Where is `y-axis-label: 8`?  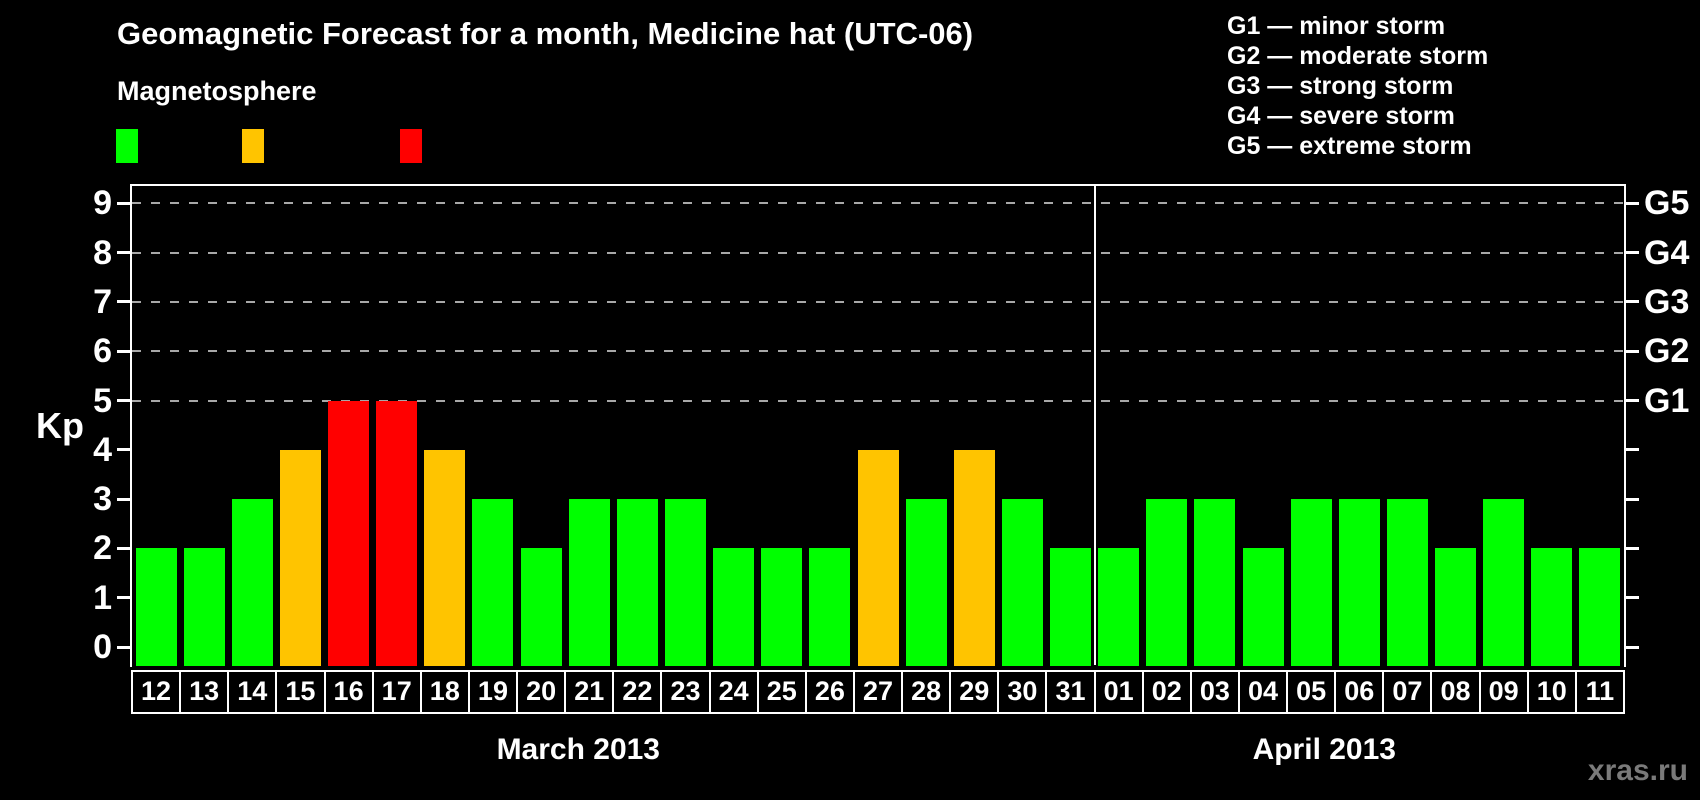 y-axis-label: 8 is located at coordinates (102, 252).